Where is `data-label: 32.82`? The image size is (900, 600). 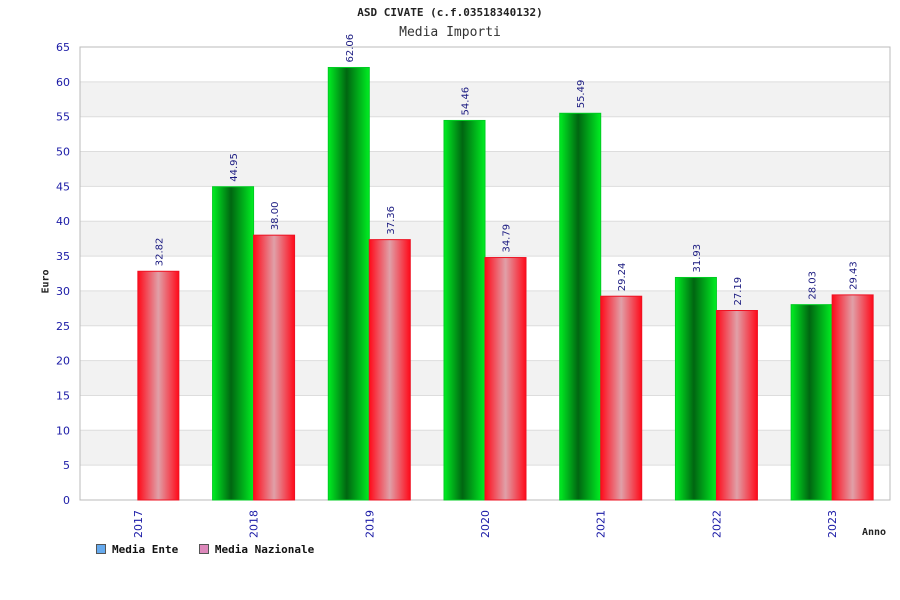
data-label: 32.82 is located at coordinates (159, 252).